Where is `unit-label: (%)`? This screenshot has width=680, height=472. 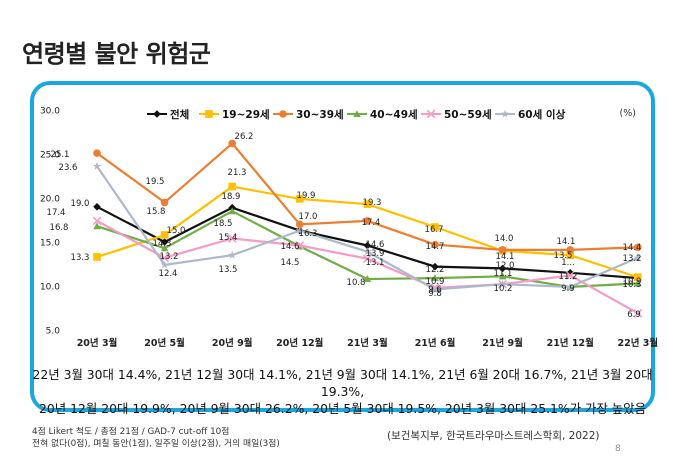
unit-label: (%) is located at coordinates (628, 113).